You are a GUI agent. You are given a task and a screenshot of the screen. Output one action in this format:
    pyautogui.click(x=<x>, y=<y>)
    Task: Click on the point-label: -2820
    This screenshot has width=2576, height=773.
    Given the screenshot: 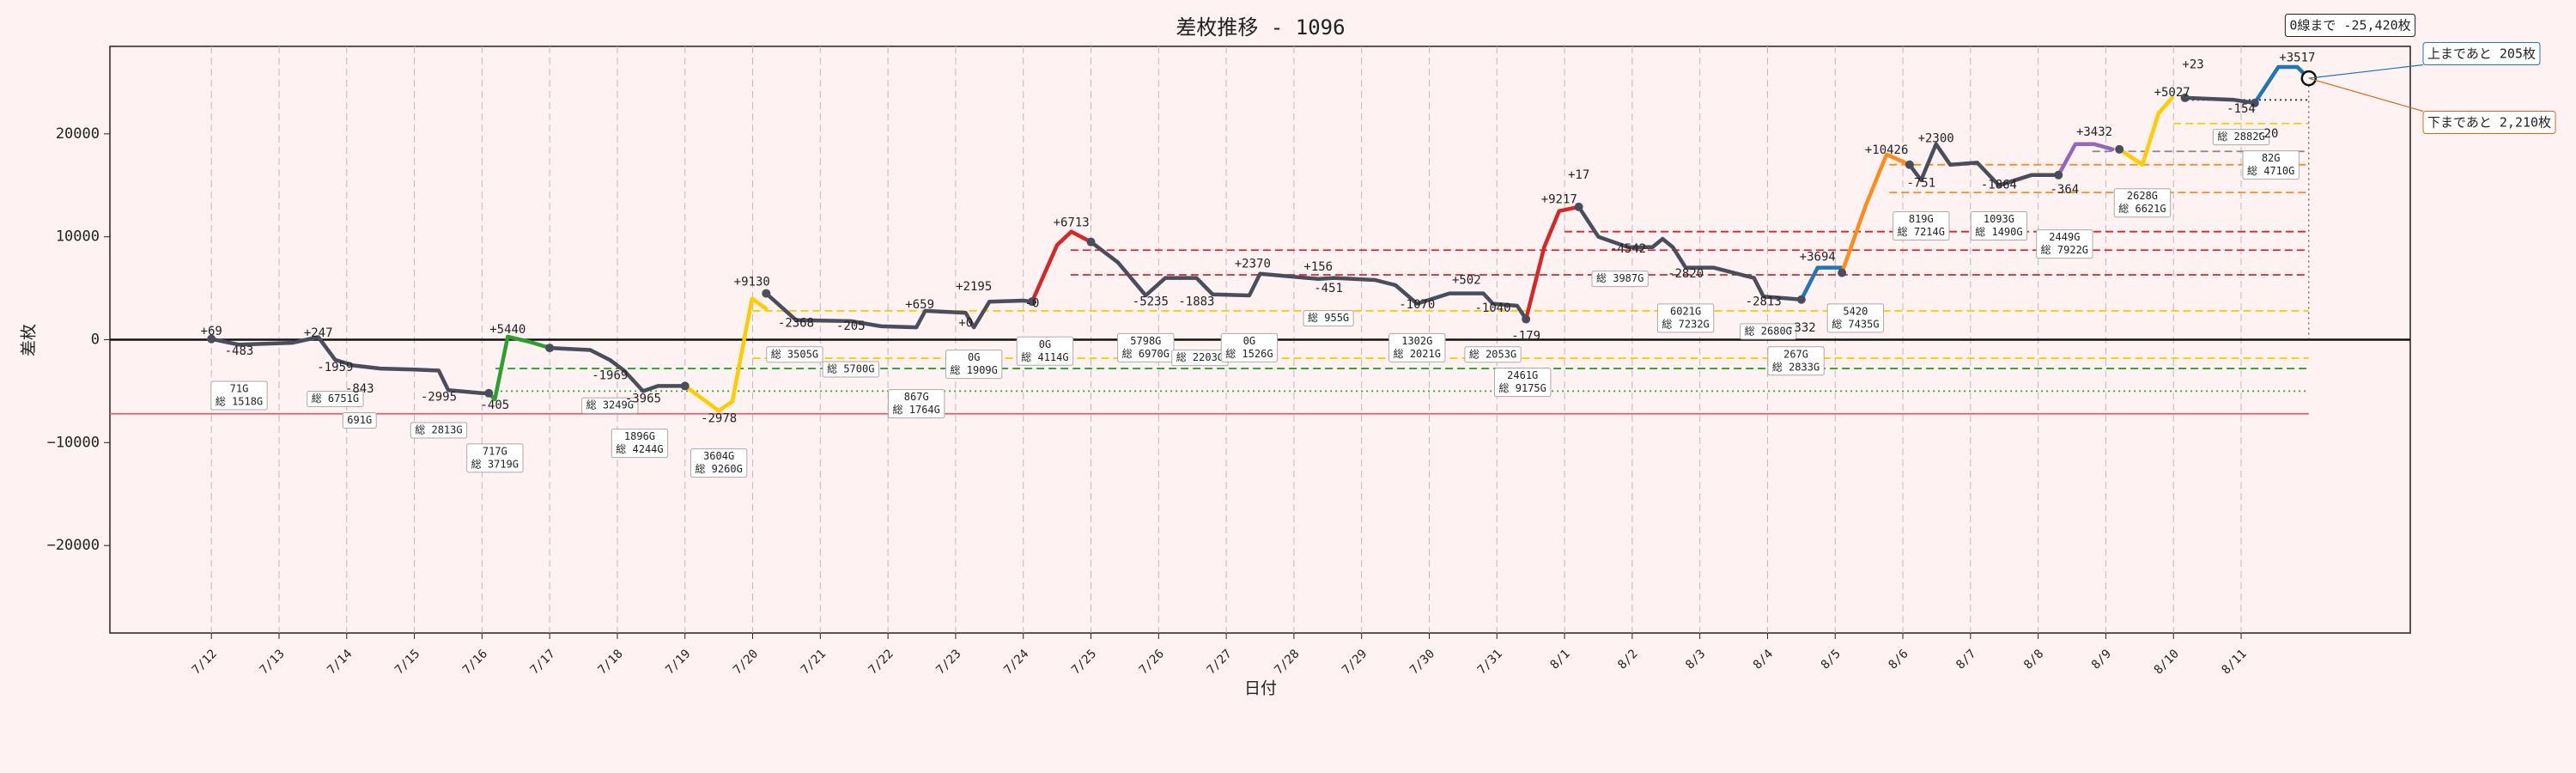 What is the action you would take?
    pyautogui.click(x=1686, y=274)
    